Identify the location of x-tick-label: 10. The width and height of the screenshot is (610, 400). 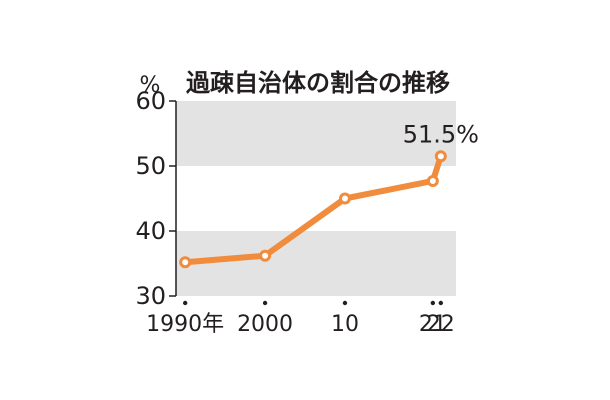
(345, 324).